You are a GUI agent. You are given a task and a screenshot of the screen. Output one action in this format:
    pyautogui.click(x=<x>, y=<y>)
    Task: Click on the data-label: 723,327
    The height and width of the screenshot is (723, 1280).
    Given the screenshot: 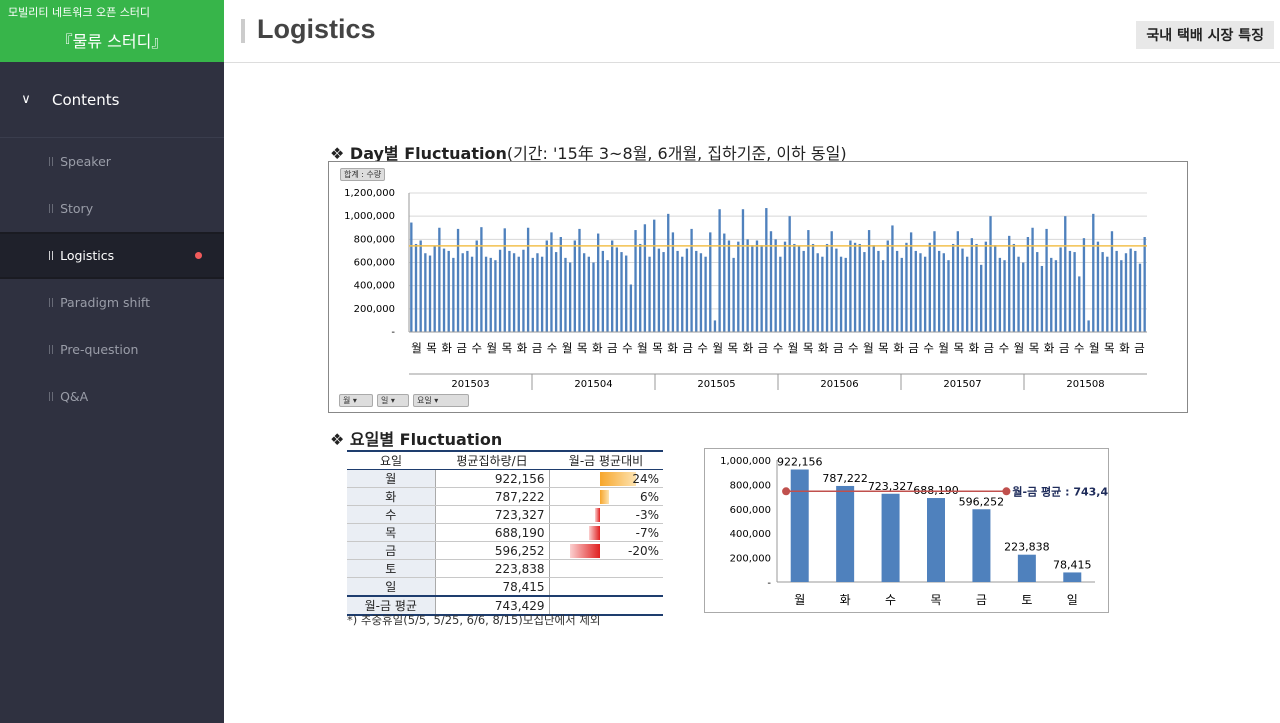 What is the action you would take?
    pyautogui.click(x=891, y=486)
    